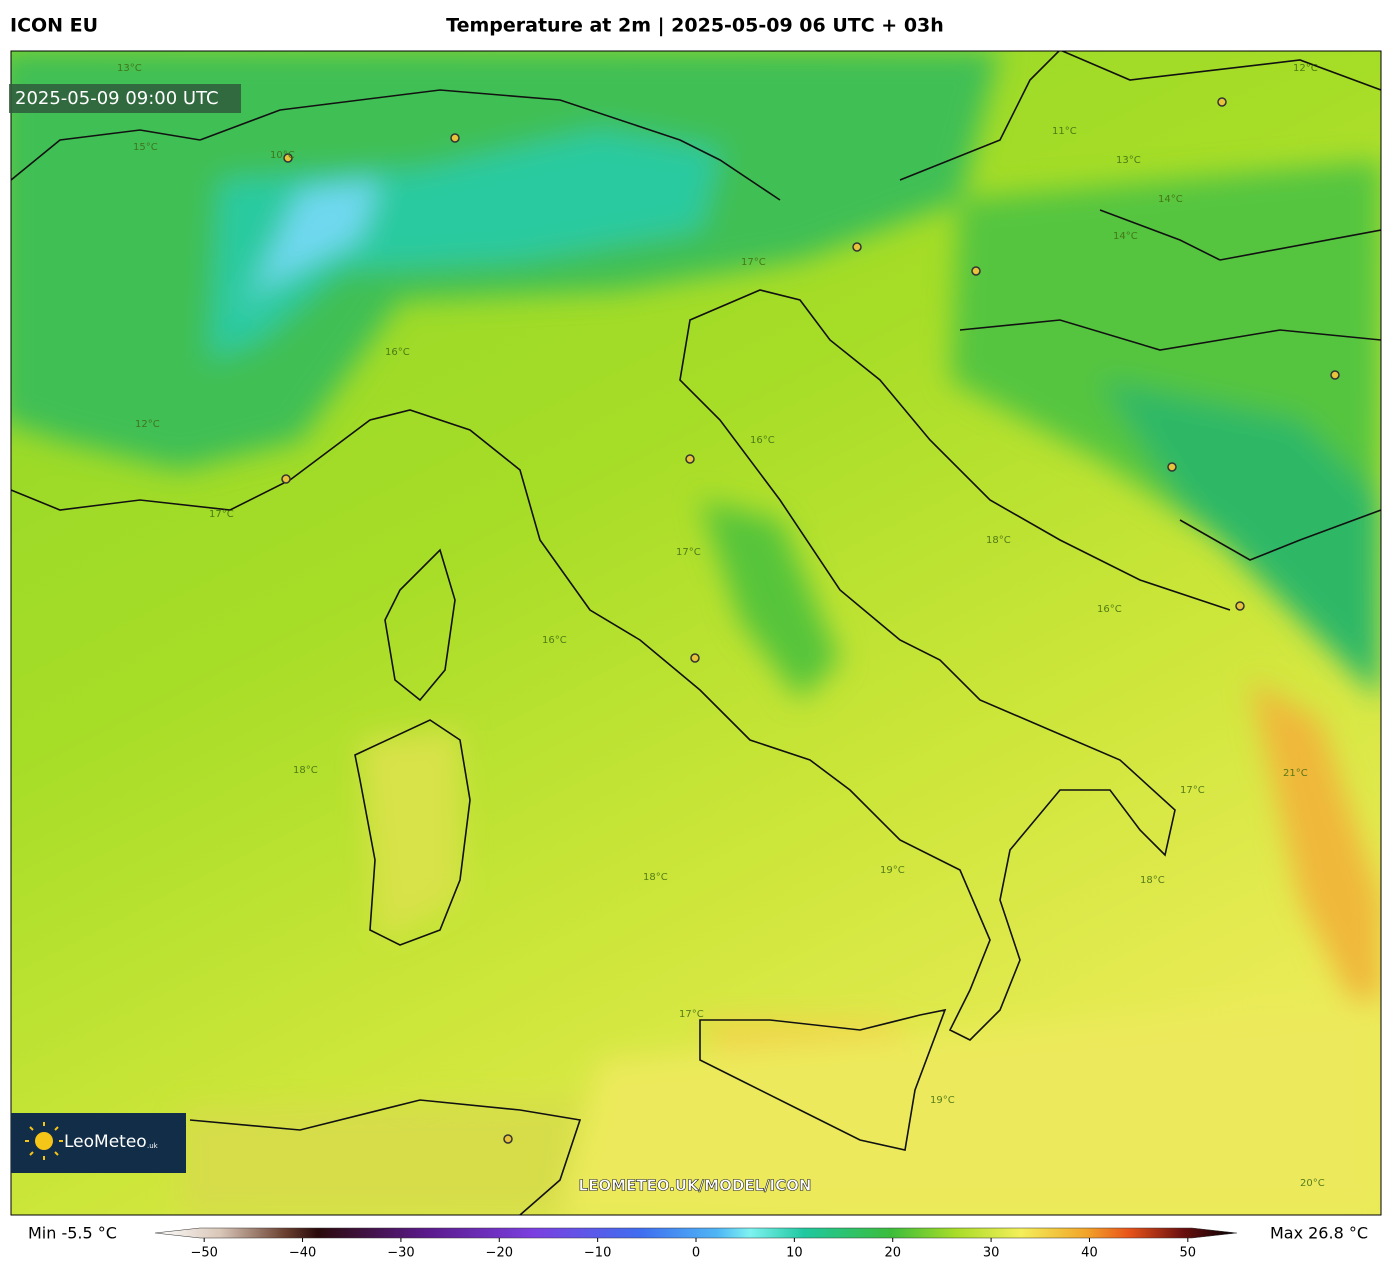  I want to click on watermark: LEOMETEO.UK/MODEL/ICON, so click(695, 1186).